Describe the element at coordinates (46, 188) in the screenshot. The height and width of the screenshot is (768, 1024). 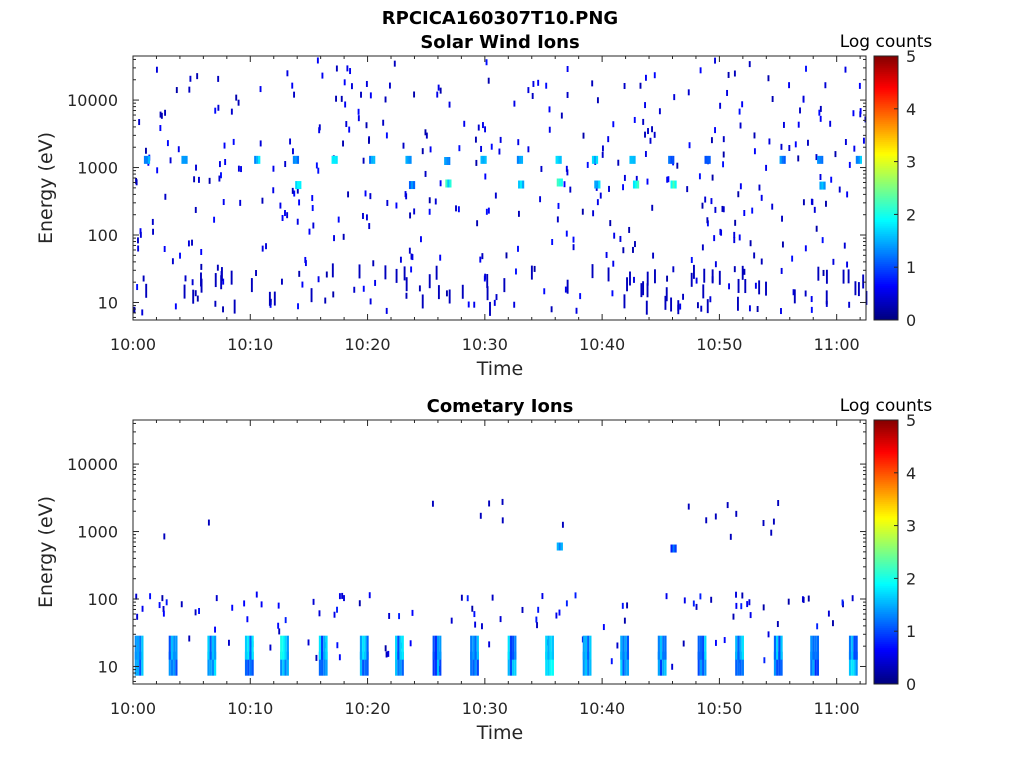
I see `ylabel-solar-wind: Energy (eV)` at that location.